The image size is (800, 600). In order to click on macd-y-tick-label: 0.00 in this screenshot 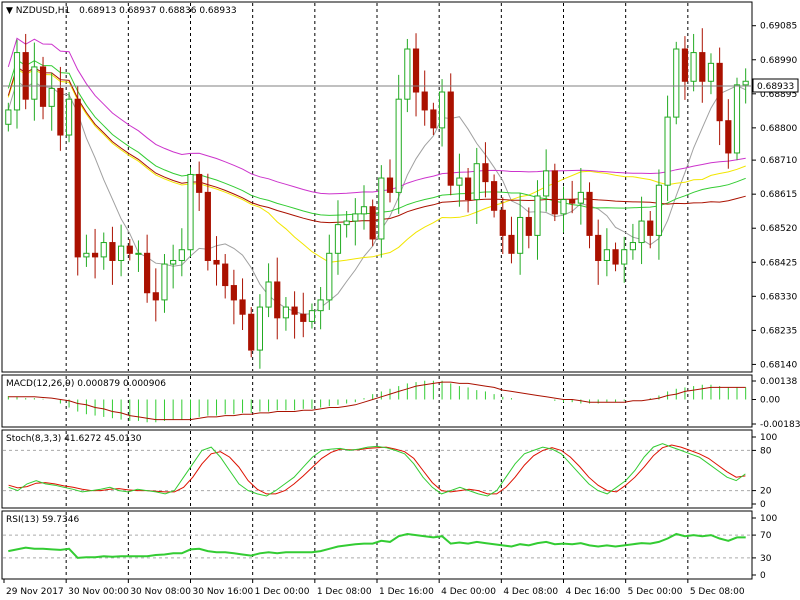, I will do `click(770, 400)`.